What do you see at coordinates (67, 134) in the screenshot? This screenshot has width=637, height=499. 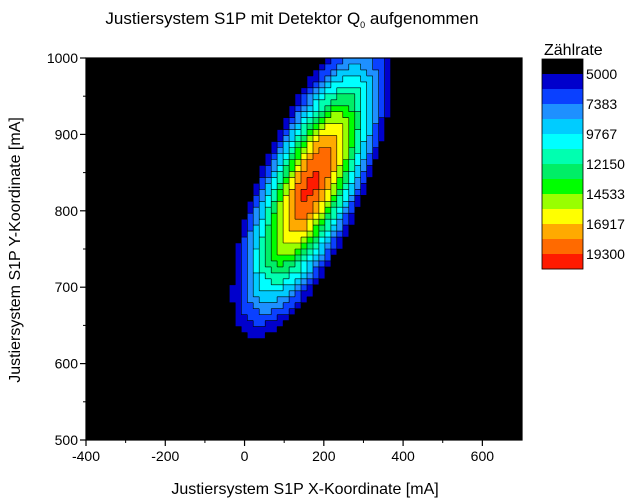 I see `y-tick-label: 900` at bounding box center [67, 134].